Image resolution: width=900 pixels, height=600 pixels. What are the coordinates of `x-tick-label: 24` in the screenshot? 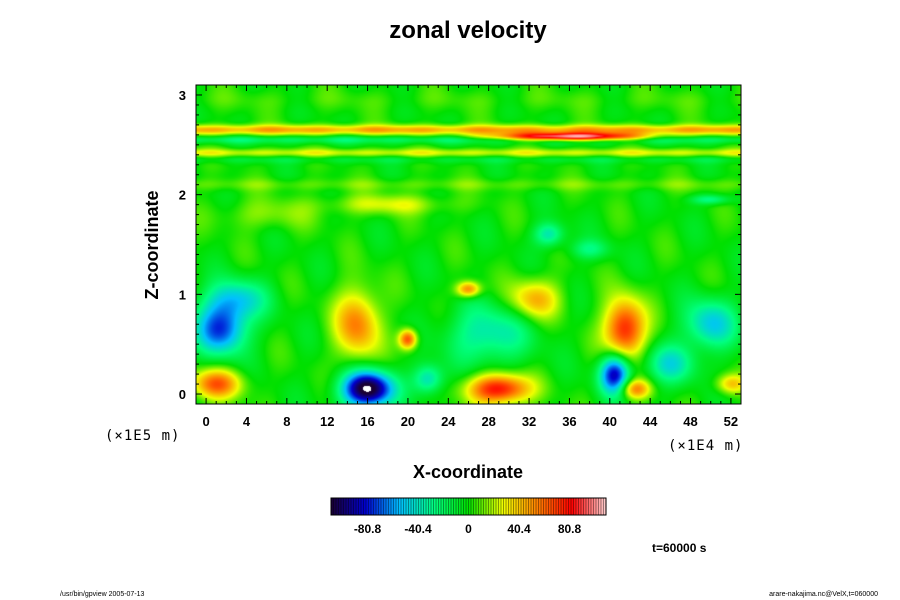 It's located at (448, 421).